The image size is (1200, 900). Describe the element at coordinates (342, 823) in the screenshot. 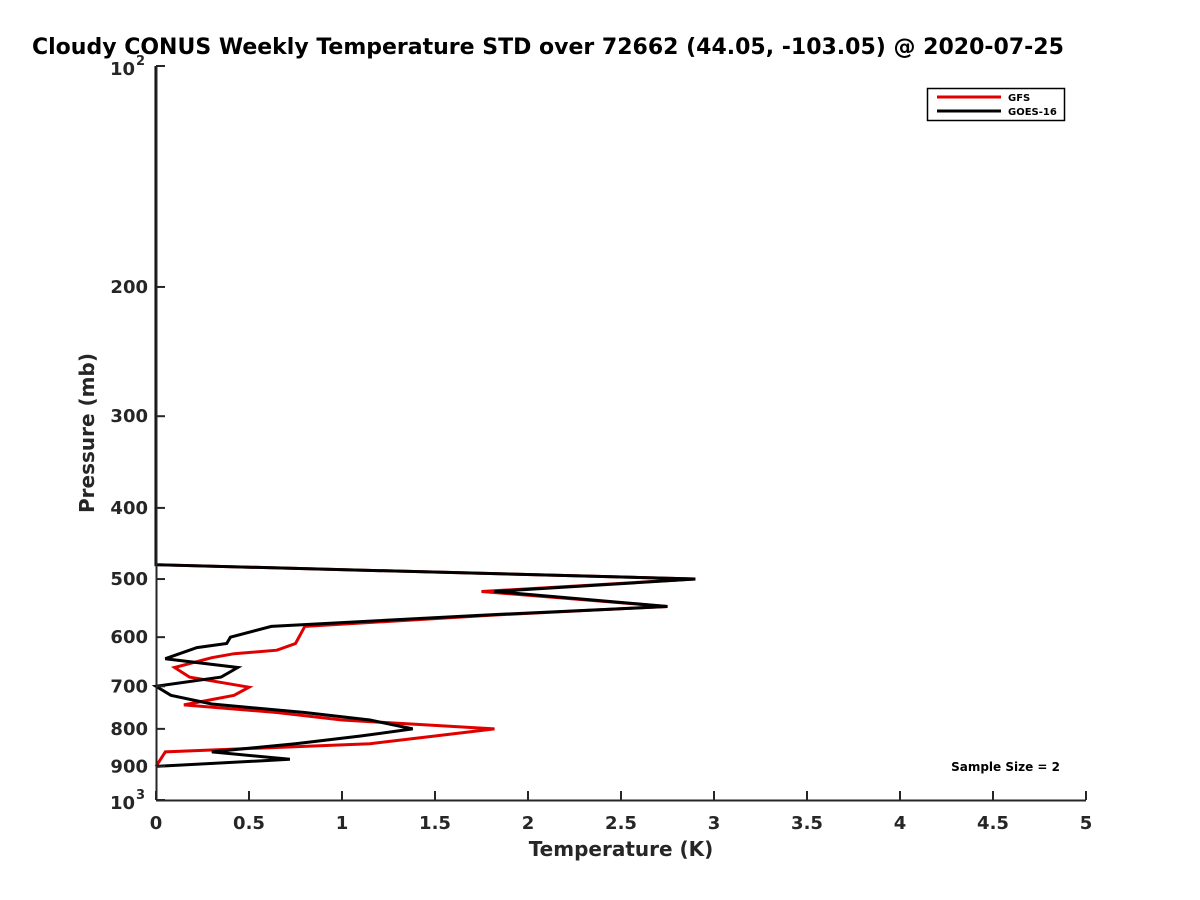

I see `x-tick-label: 1` at that location.